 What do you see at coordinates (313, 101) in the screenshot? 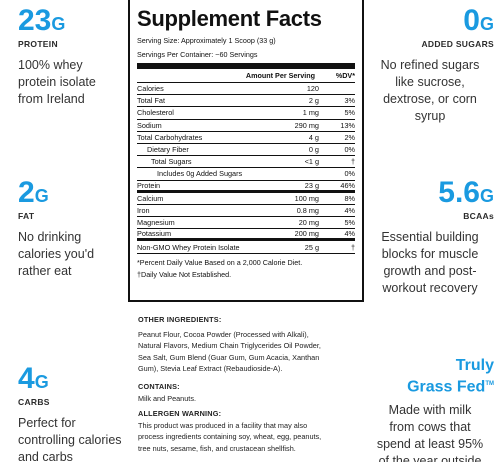
I see `nutrient-amount: 2 g` at bounding box center [313, 101].